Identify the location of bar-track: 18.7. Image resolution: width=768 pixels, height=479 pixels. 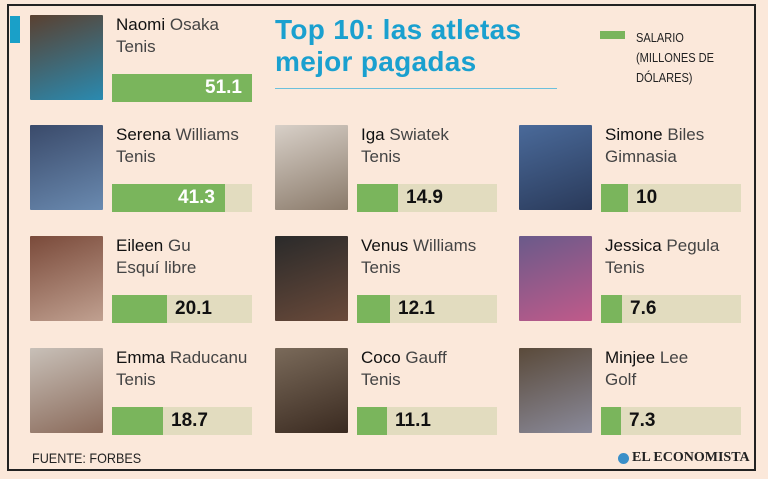
(182, 421).